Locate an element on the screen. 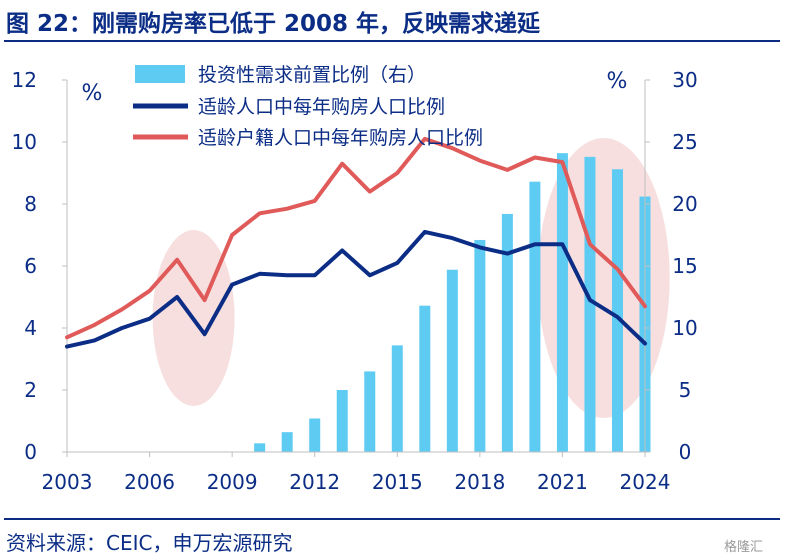 This screenshot has width=796, height=559. x-tick-label: 2006 is located at coordinates (149, 482).